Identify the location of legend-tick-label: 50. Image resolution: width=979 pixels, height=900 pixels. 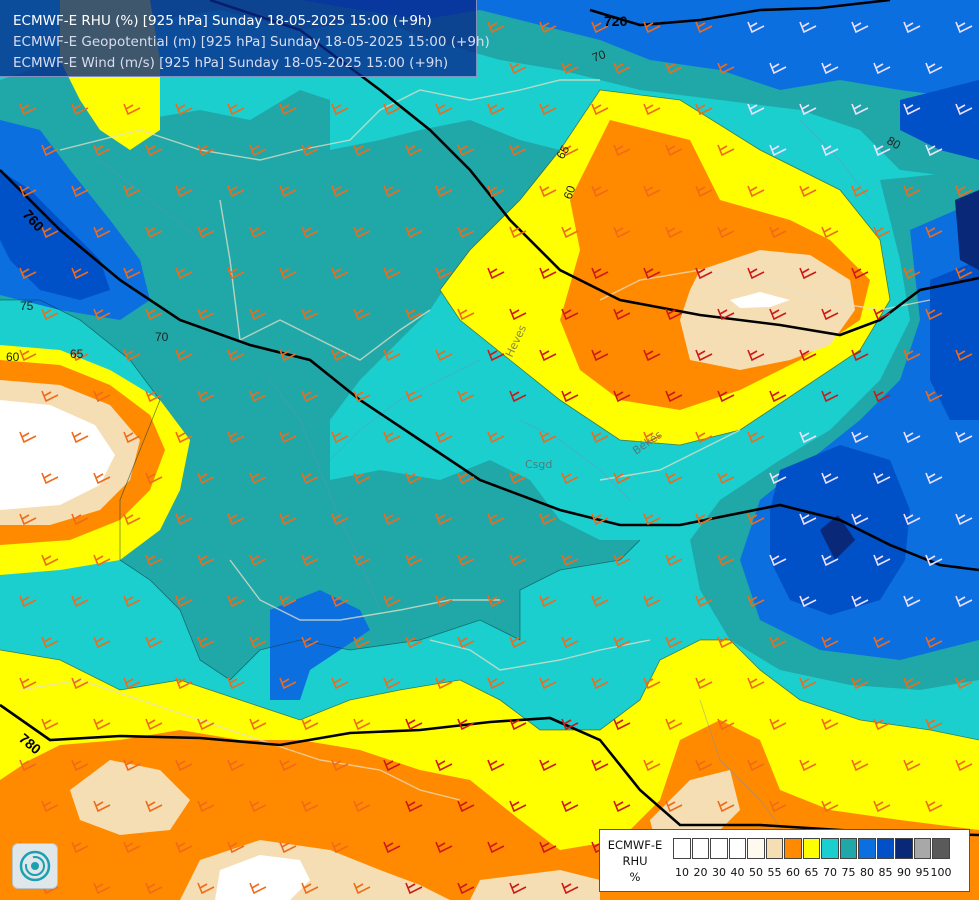
(756, 872).